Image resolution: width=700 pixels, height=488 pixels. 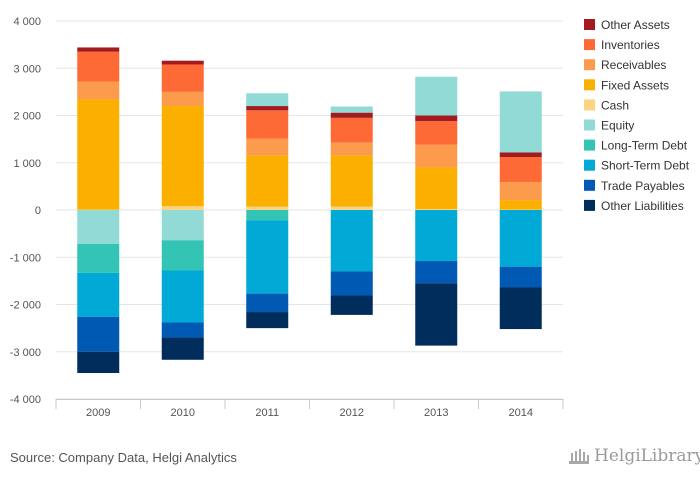 I want to click on y-tick-label: -2 000, so click(x=25, y=306).